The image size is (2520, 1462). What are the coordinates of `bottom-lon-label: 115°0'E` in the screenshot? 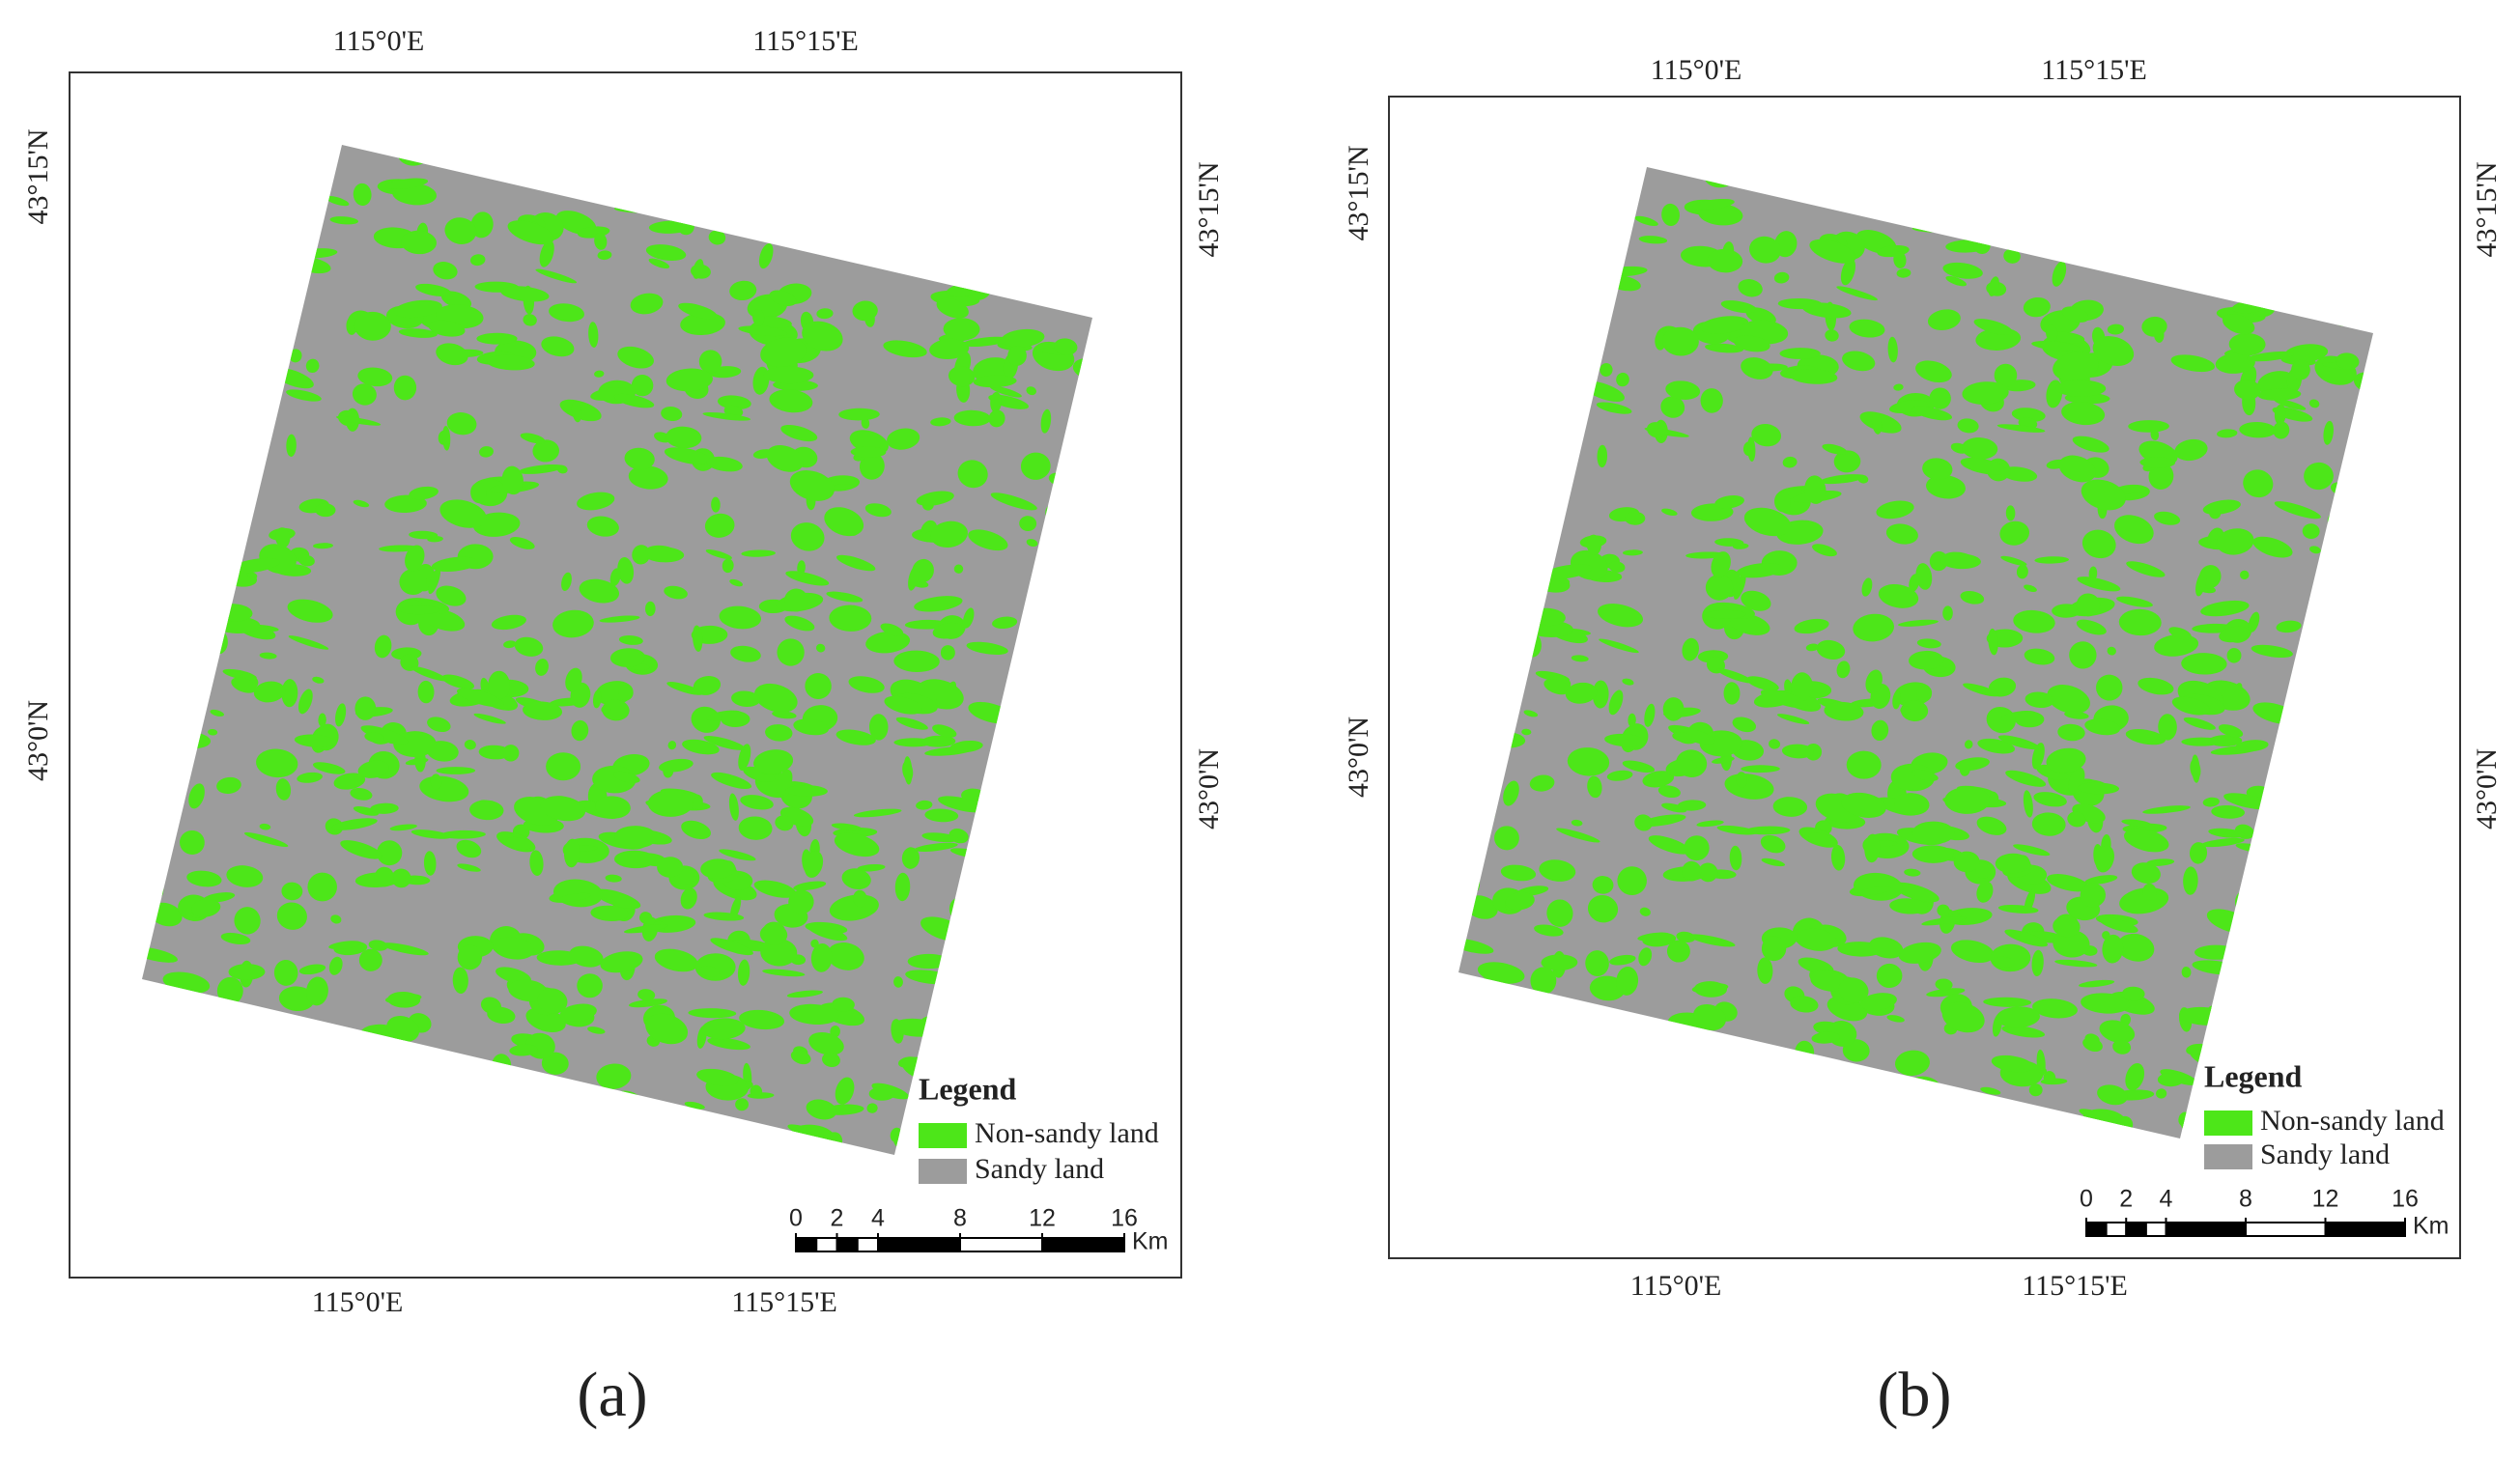 It's located at (358, 1302).